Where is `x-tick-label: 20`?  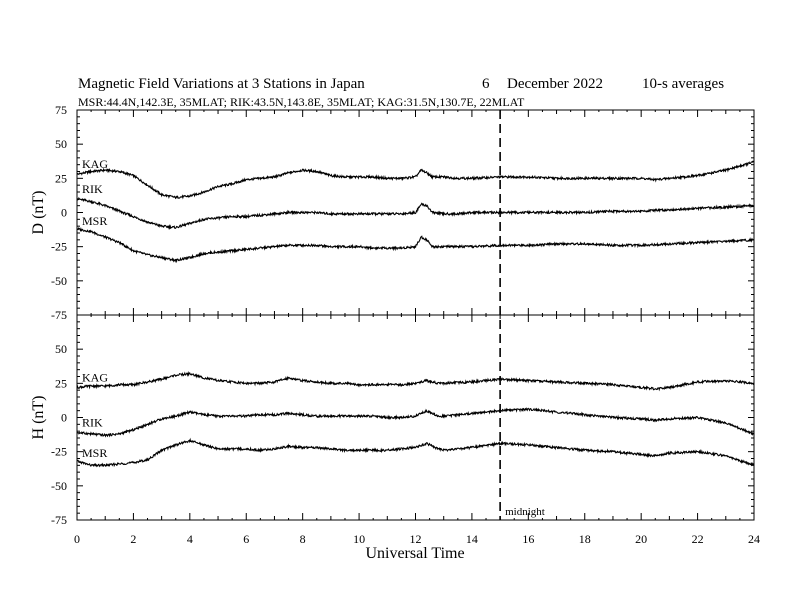
x-tick-label: 20 is located at coordinates (641, 539).